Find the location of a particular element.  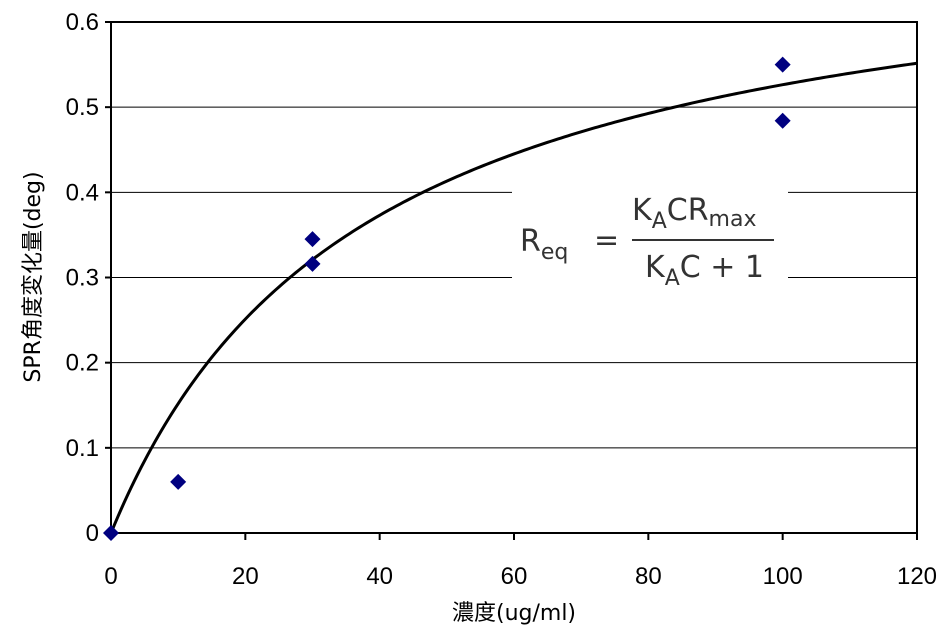

eq-num-k: K is located at coordinates (642, 210).